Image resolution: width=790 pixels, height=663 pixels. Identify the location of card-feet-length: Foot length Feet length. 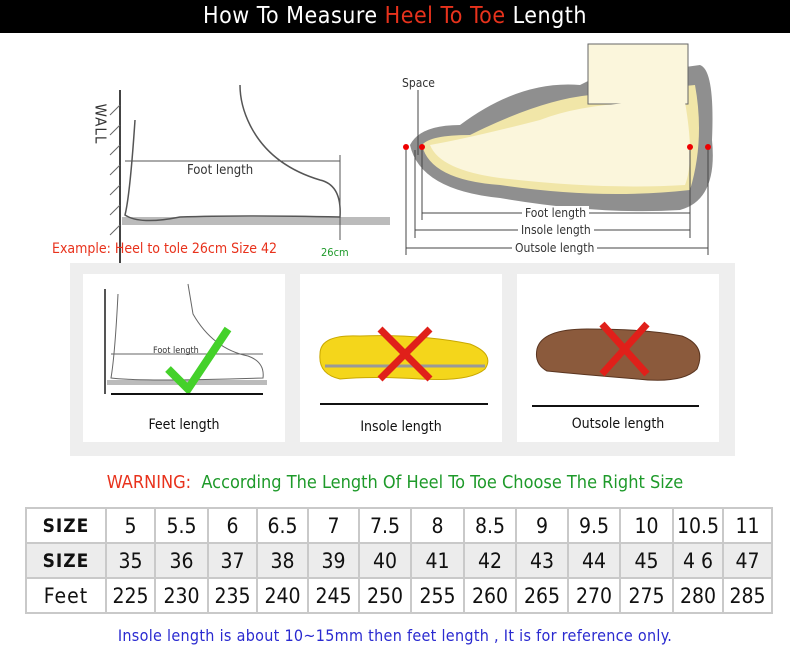
(184, 358).